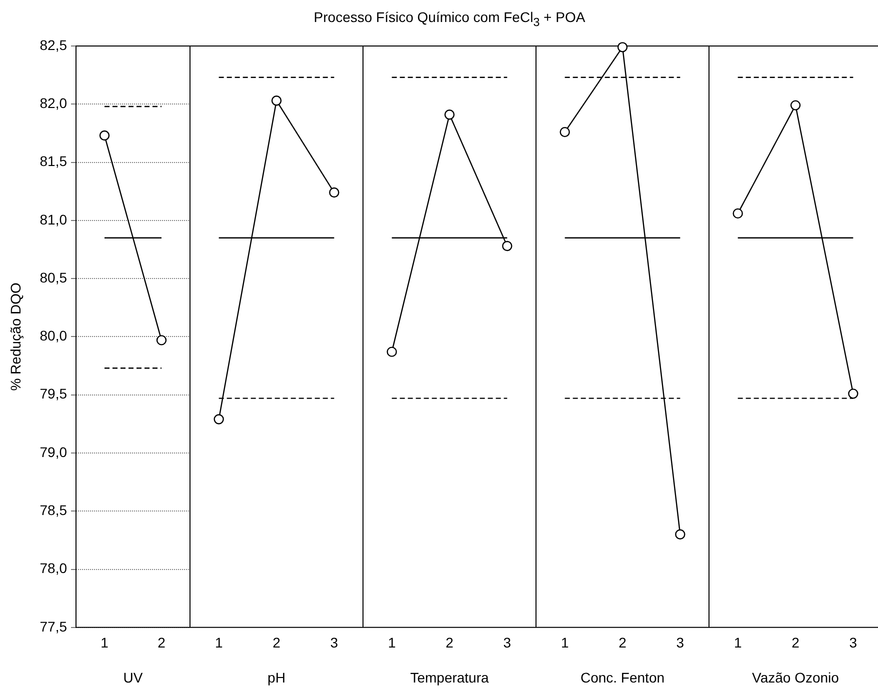  I want to click on y-axis-title: % Redução DQO, so click(15, 336).